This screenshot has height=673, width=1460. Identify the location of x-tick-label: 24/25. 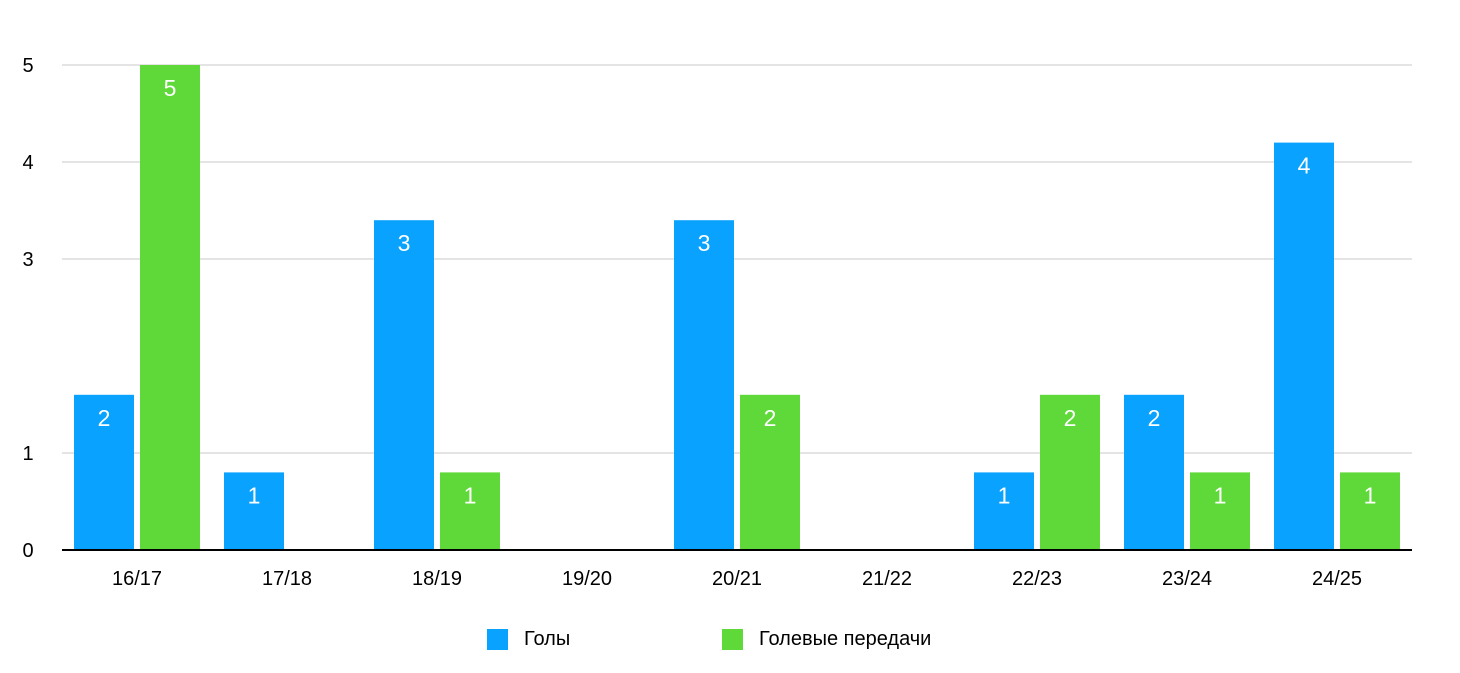
(1337, 579).